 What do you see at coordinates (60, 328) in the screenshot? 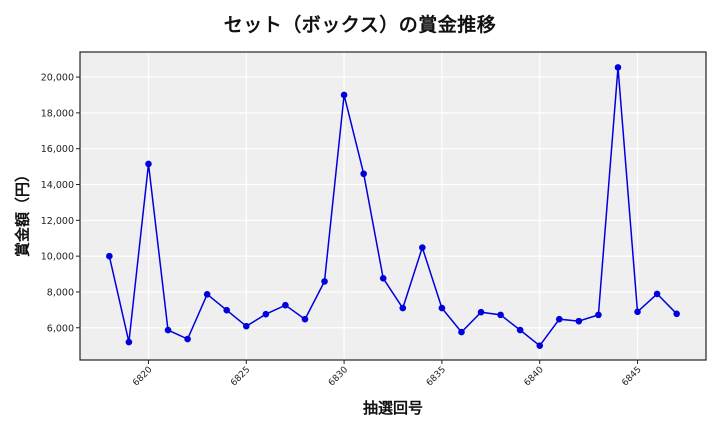
I see `y-tick-label: 6,000` at bounding box center [60, 328].